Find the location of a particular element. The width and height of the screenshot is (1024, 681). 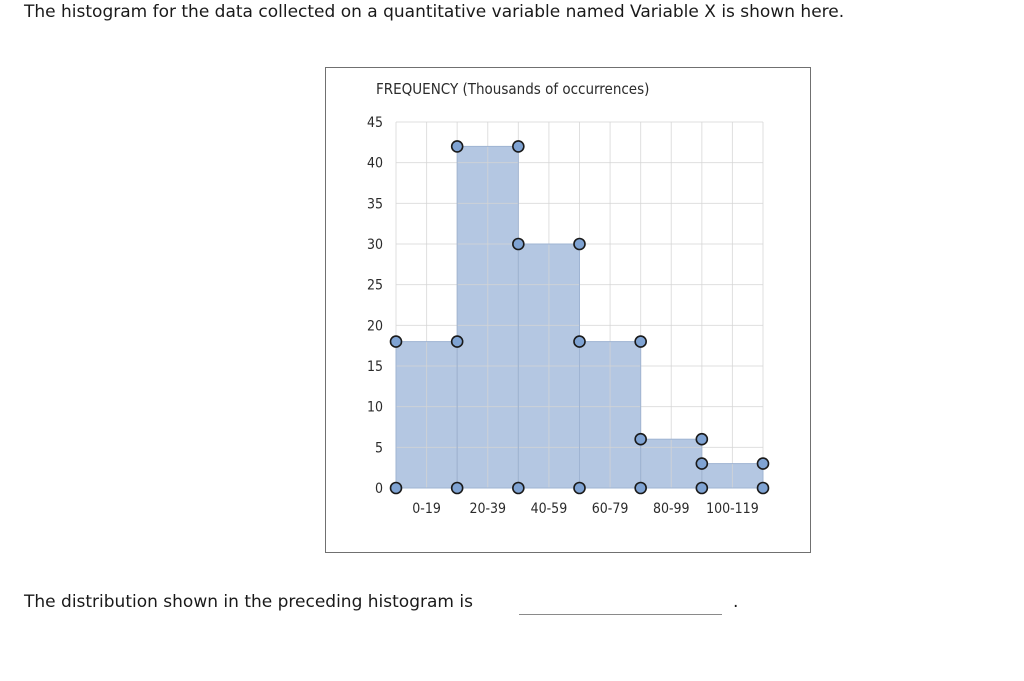

y-tick-label: 10 is located at coordinates (375, 408).